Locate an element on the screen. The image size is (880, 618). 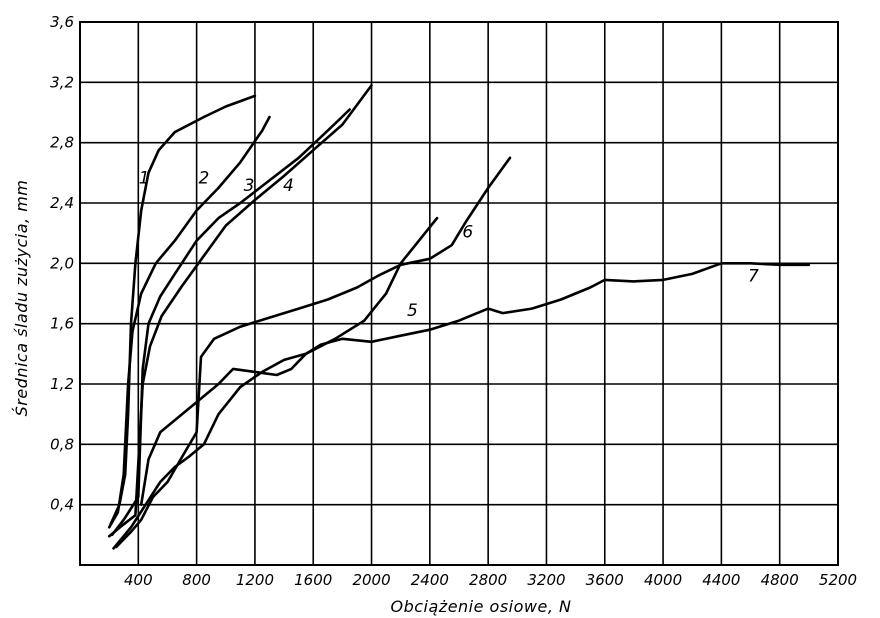
y-axis-ticks: 0,4 0,8 1,2 1,6 2,0 2,4 2,8 3,2 3,6 is located at coordinates (62, 263).